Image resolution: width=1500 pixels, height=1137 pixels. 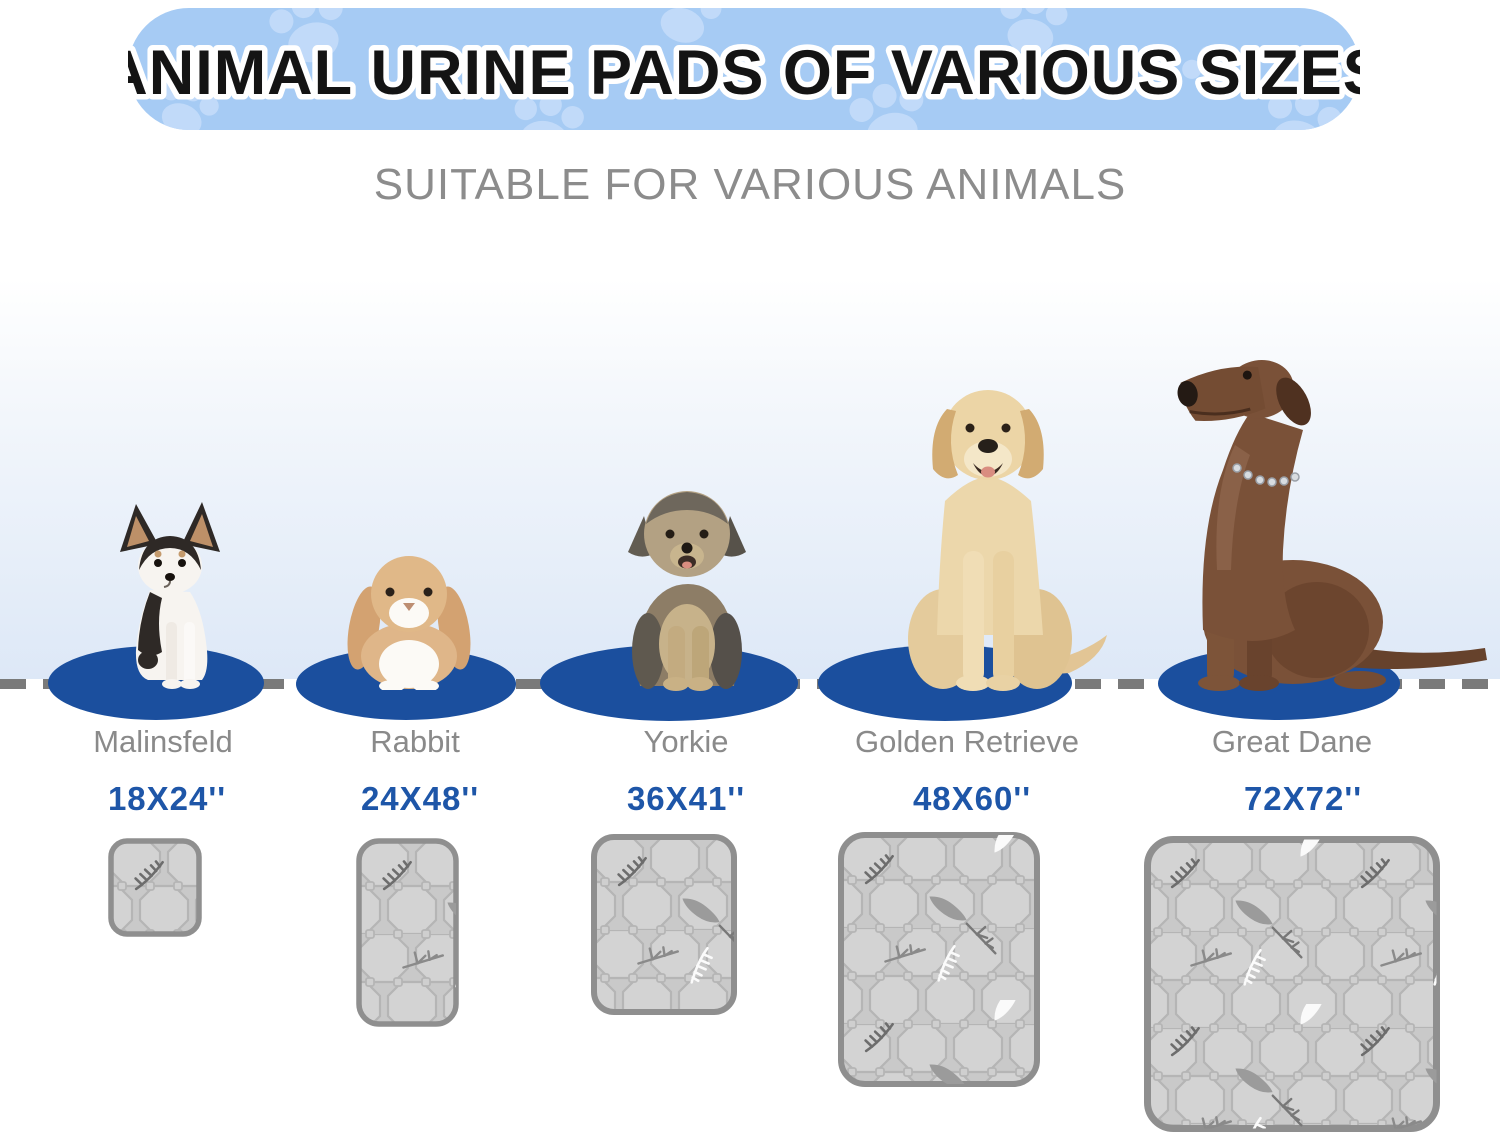 What do you see at coordinates (1332, 525) in the screenshot?
I see `great-dane-photo` at bounding box center [1332, 525].